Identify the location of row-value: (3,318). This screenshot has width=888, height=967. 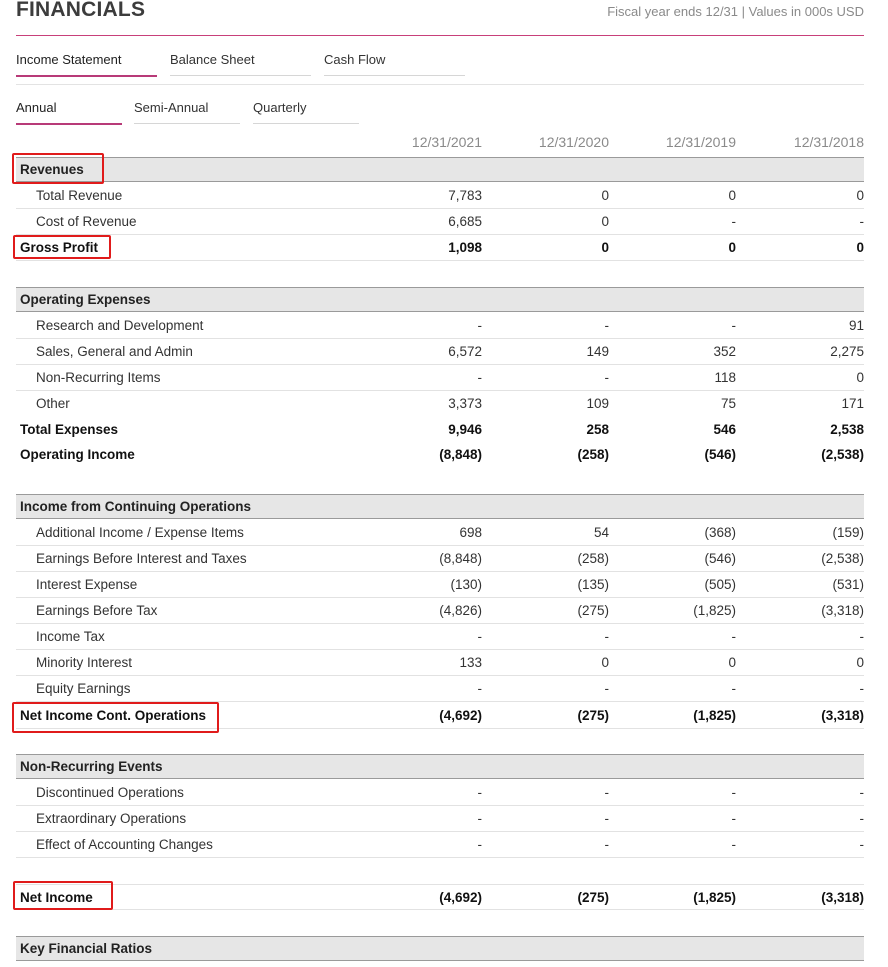
(842, 610).